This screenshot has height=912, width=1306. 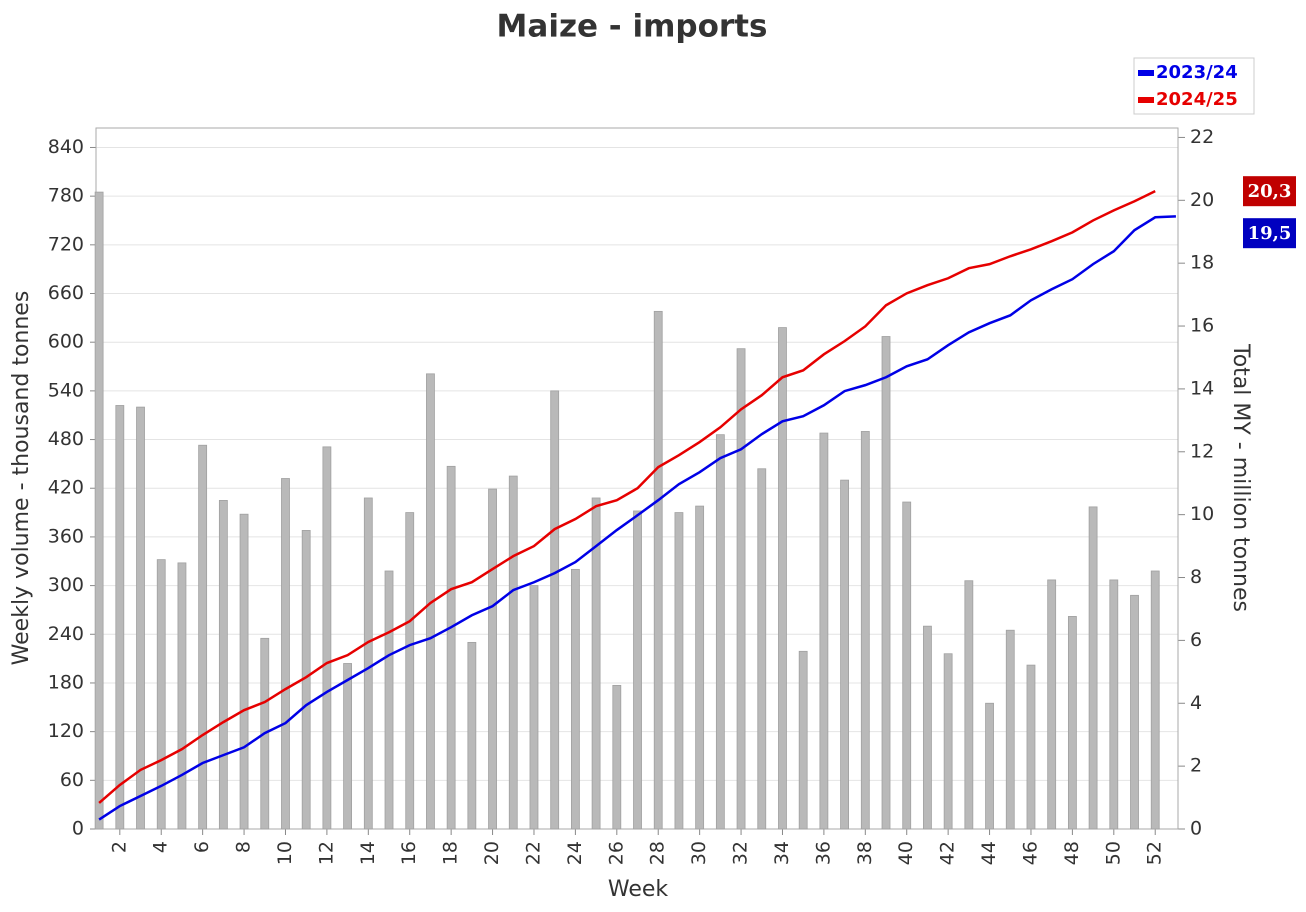 I want to click on y2-tick-label: 18, so click(x=1202, y=263).